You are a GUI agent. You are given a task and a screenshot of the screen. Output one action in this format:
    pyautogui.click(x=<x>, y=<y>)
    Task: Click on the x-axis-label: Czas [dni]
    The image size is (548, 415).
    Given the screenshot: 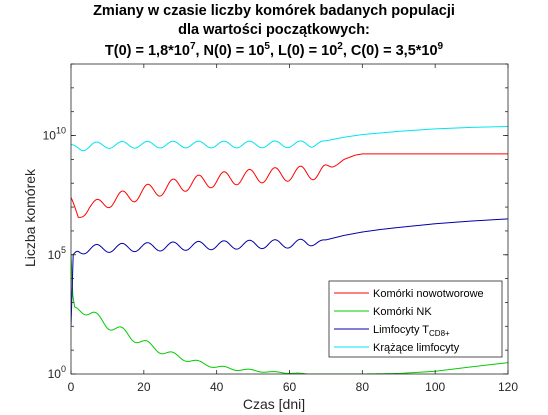 What is the action you would take?
    pyautogui.click(x=274, y=404)
    